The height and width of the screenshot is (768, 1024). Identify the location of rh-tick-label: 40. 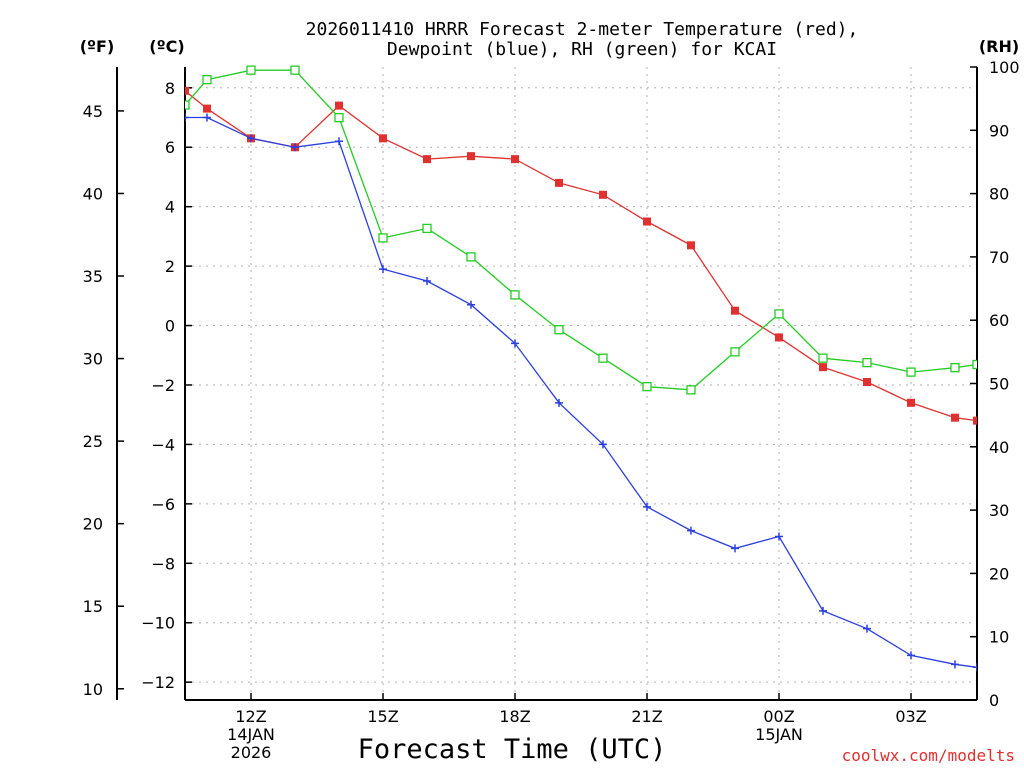
(999, 447).